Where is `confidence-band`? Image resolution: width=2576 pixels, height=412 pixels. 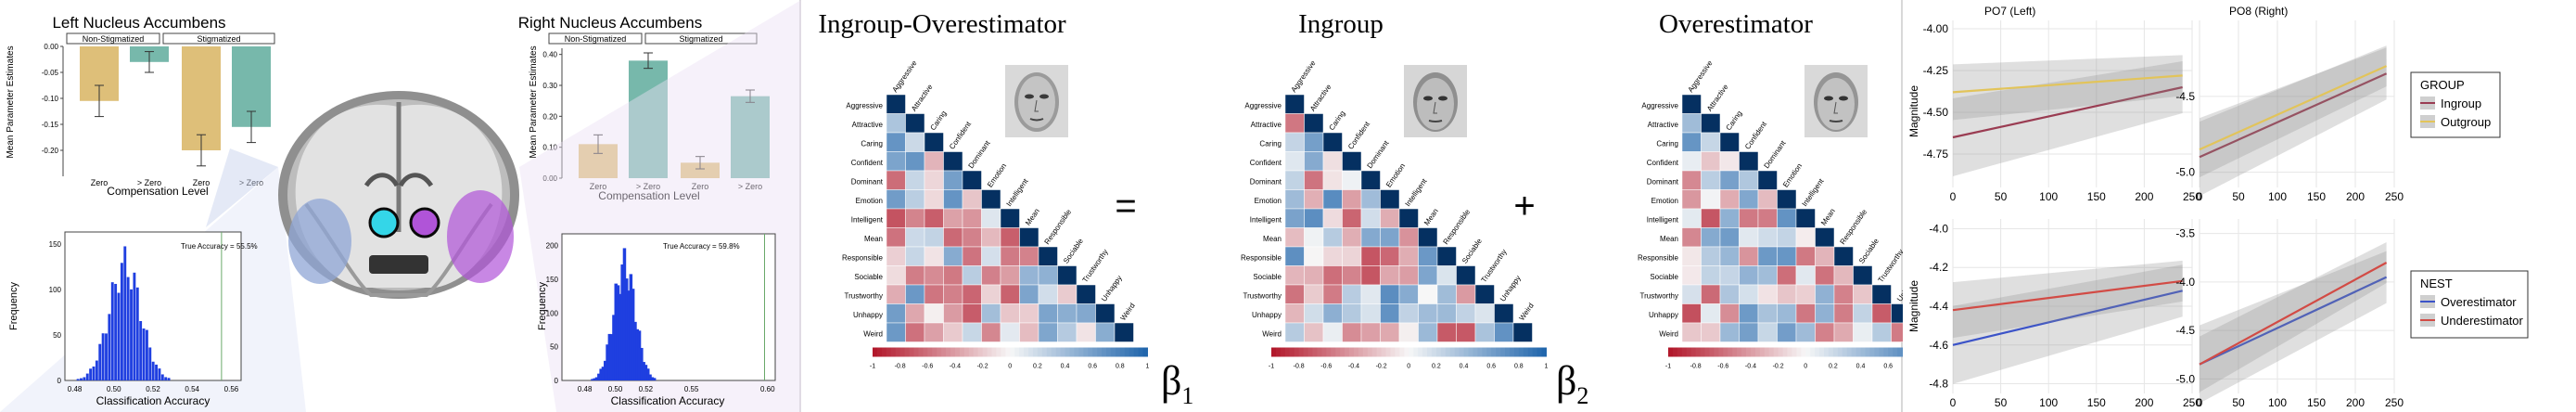
confidence-band is located at coordinates (2293, 317).